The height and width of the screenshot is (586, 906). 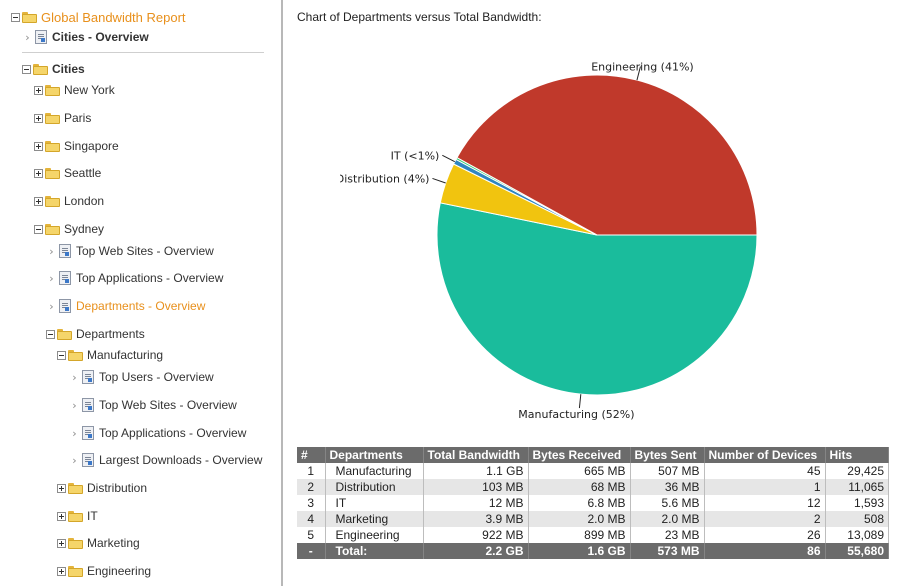 What do you see at coordinates (476, 487) in the screenshot?
I see `table-cell: 103 MB` at bounding box center [476, 487].